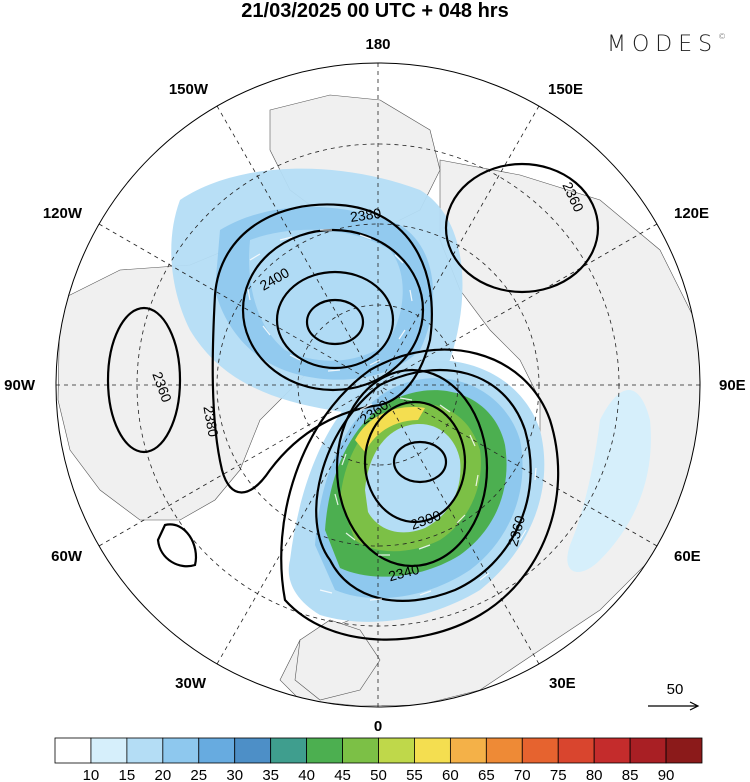 Image resolution: width=750 pixels, height=782 pixels. What do you see at coordinates (63, 213) in the screenshot?
I see `lon-label-120w: 120W` at bounding box center [63, 213].